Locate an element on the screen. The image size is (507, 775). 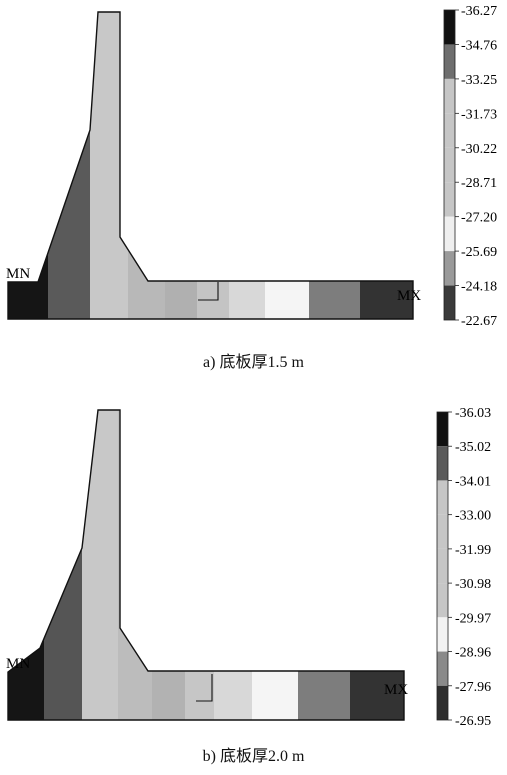
legend-tick-label: -27.20 is located at coordinates (479, 218).